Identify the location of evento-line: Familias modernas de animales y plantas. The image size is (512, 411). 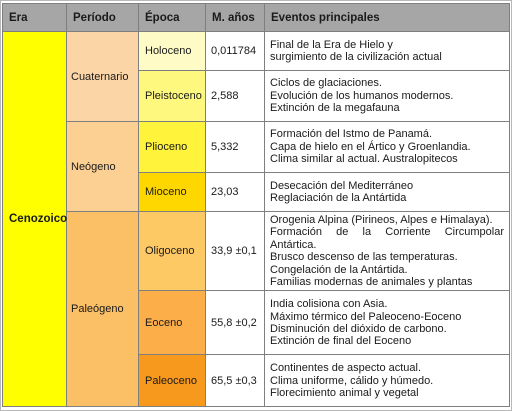
(371, 282).